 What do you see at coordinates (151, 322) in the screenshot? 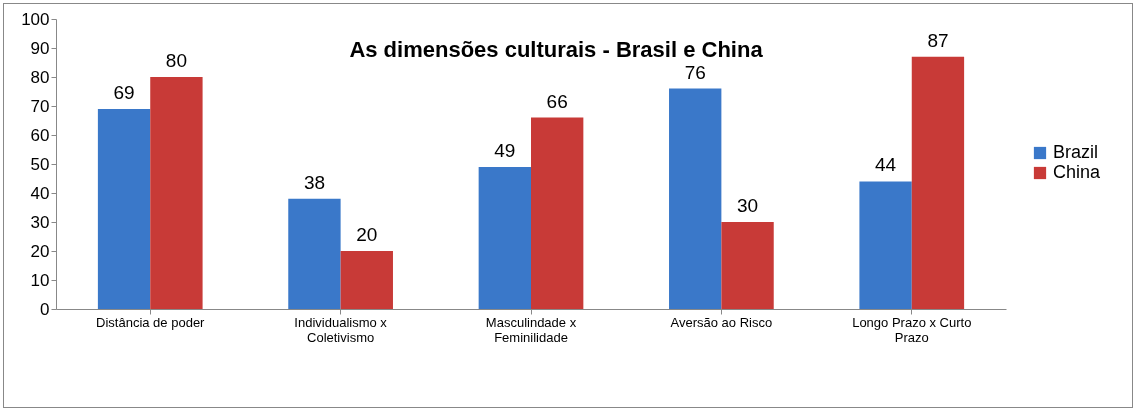
I see `x-tick-label: Distância de poder` at bounding box center [151, 322].